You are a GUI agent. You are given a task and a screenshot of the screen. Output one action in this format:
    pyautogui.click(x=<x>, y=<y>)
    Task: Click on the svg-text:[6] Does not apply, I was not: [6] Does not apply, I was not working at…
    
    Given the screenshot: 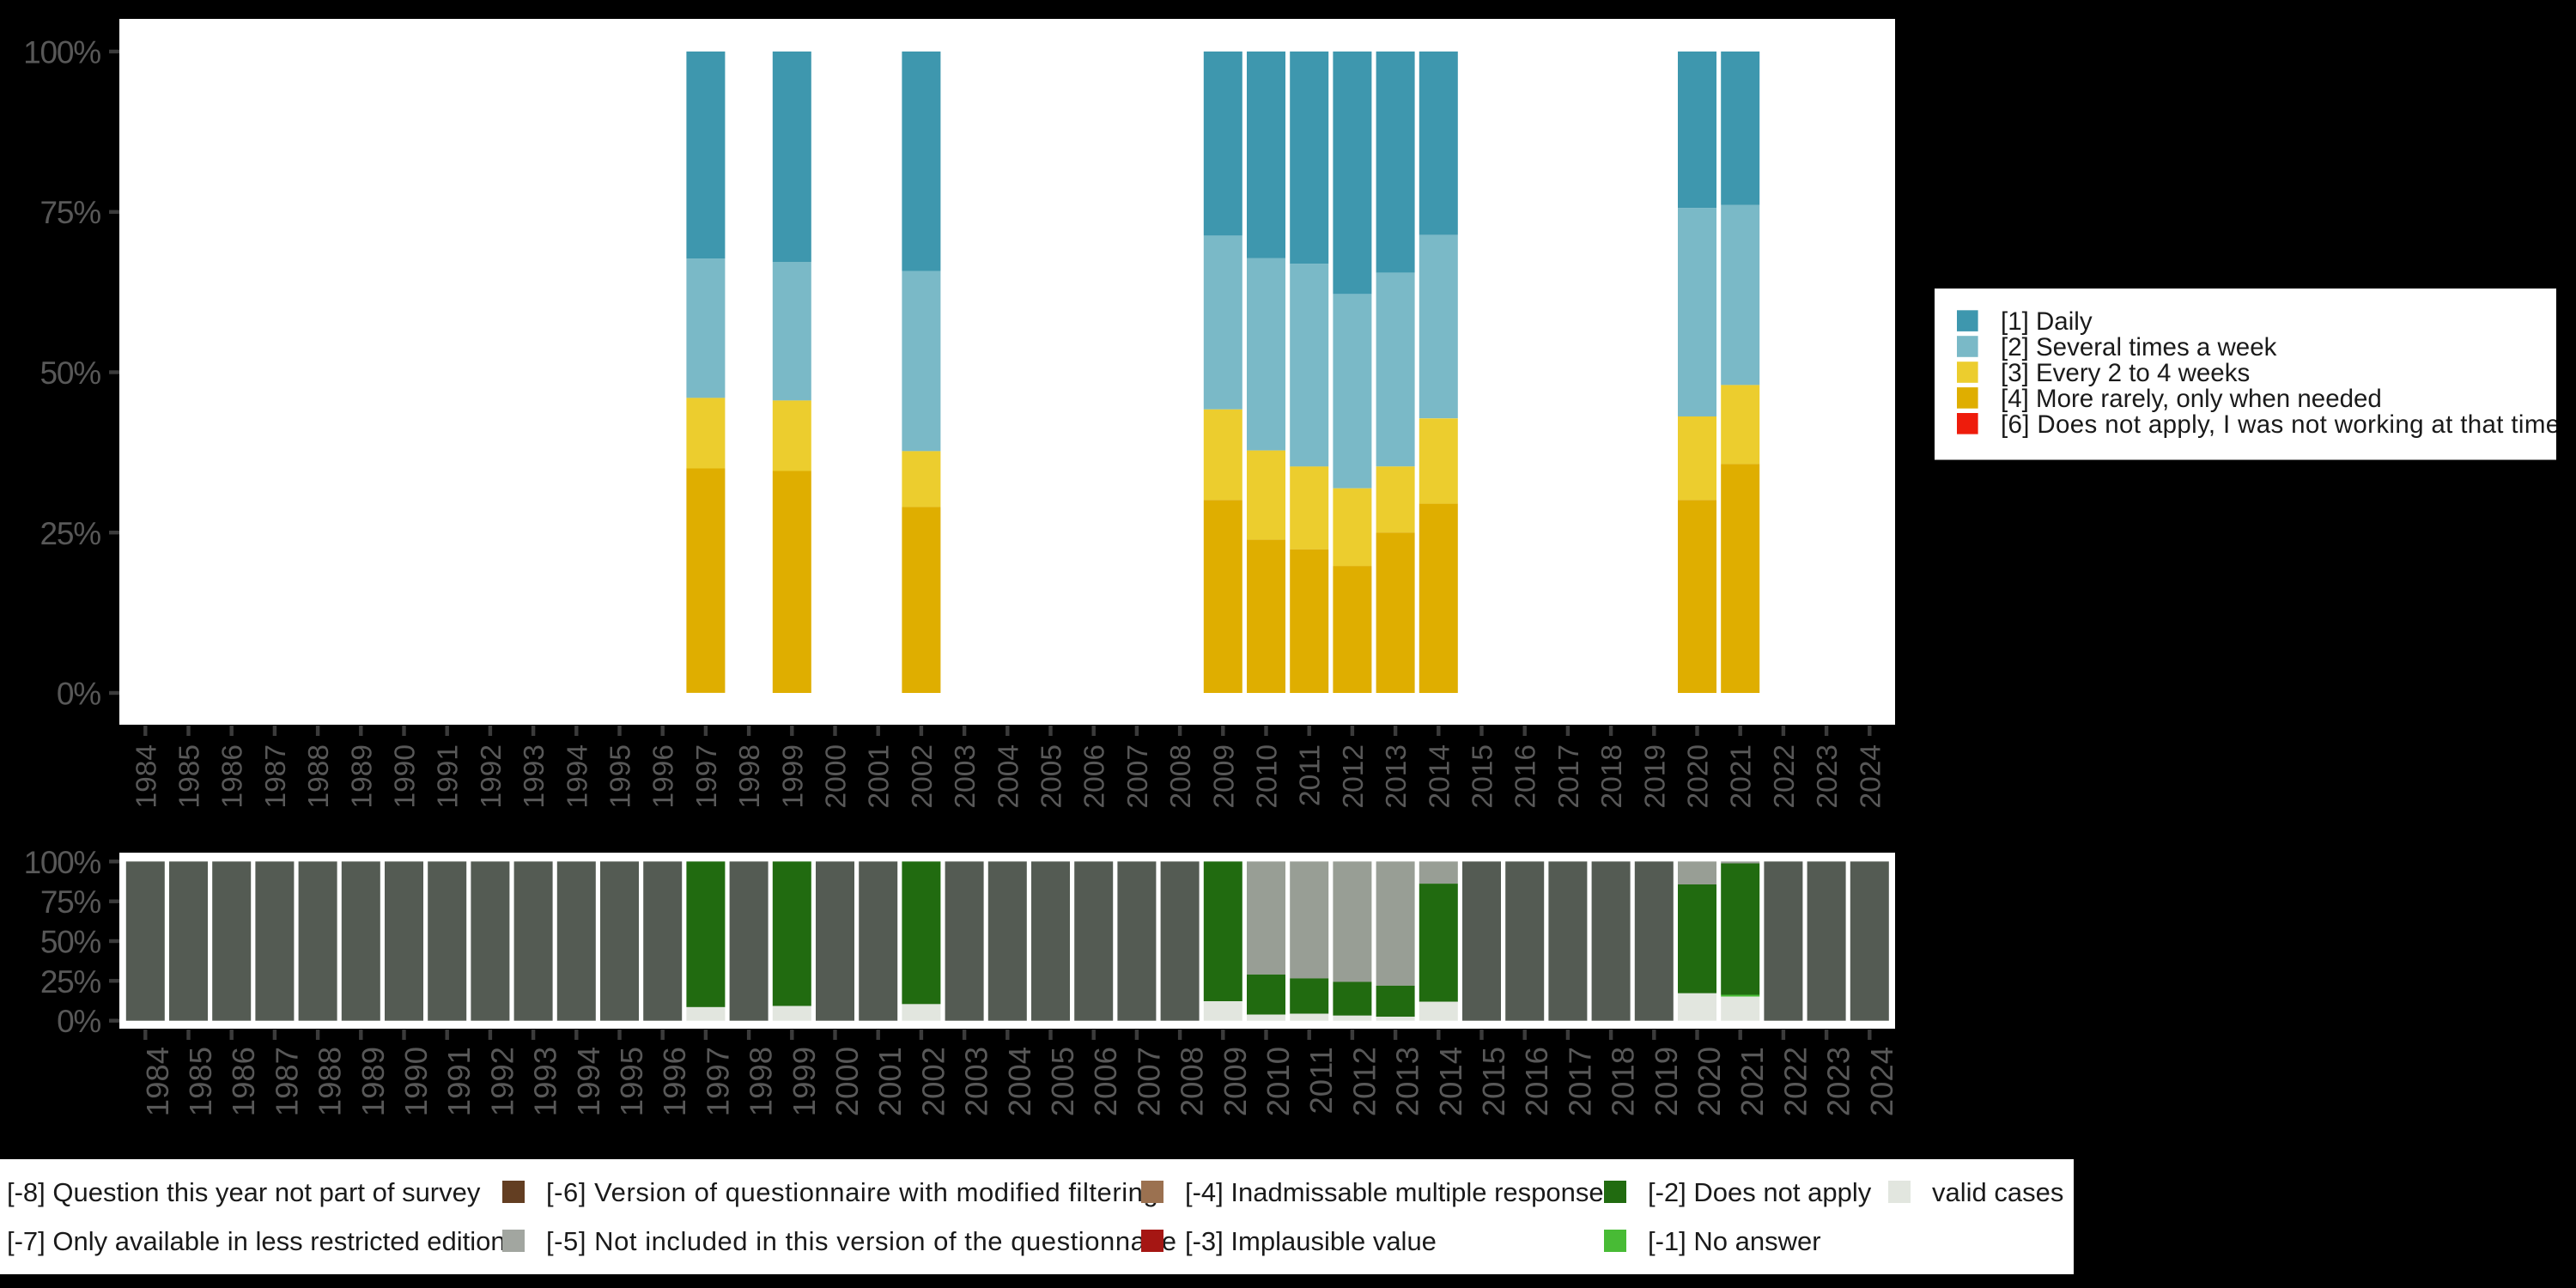 What is the action you would take?
    pyautogui.click(x=2281, y=424)
    